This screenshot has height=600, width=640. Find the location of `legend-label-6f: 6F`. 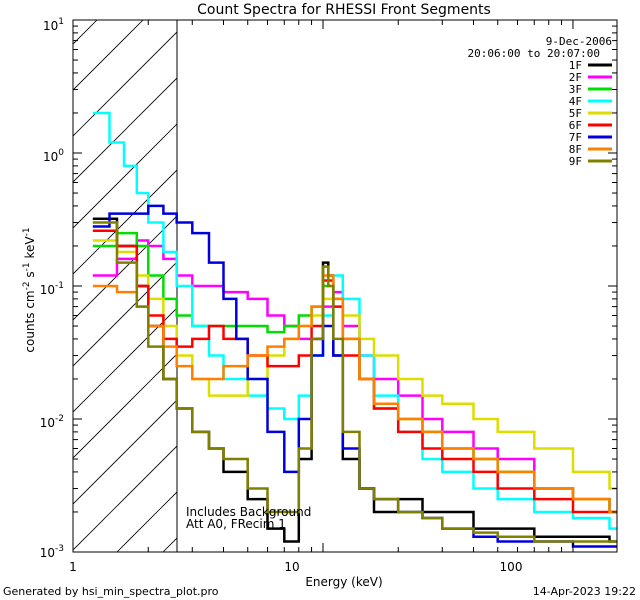

legend-label-6f: 6F is located at coordinates (575, 125).